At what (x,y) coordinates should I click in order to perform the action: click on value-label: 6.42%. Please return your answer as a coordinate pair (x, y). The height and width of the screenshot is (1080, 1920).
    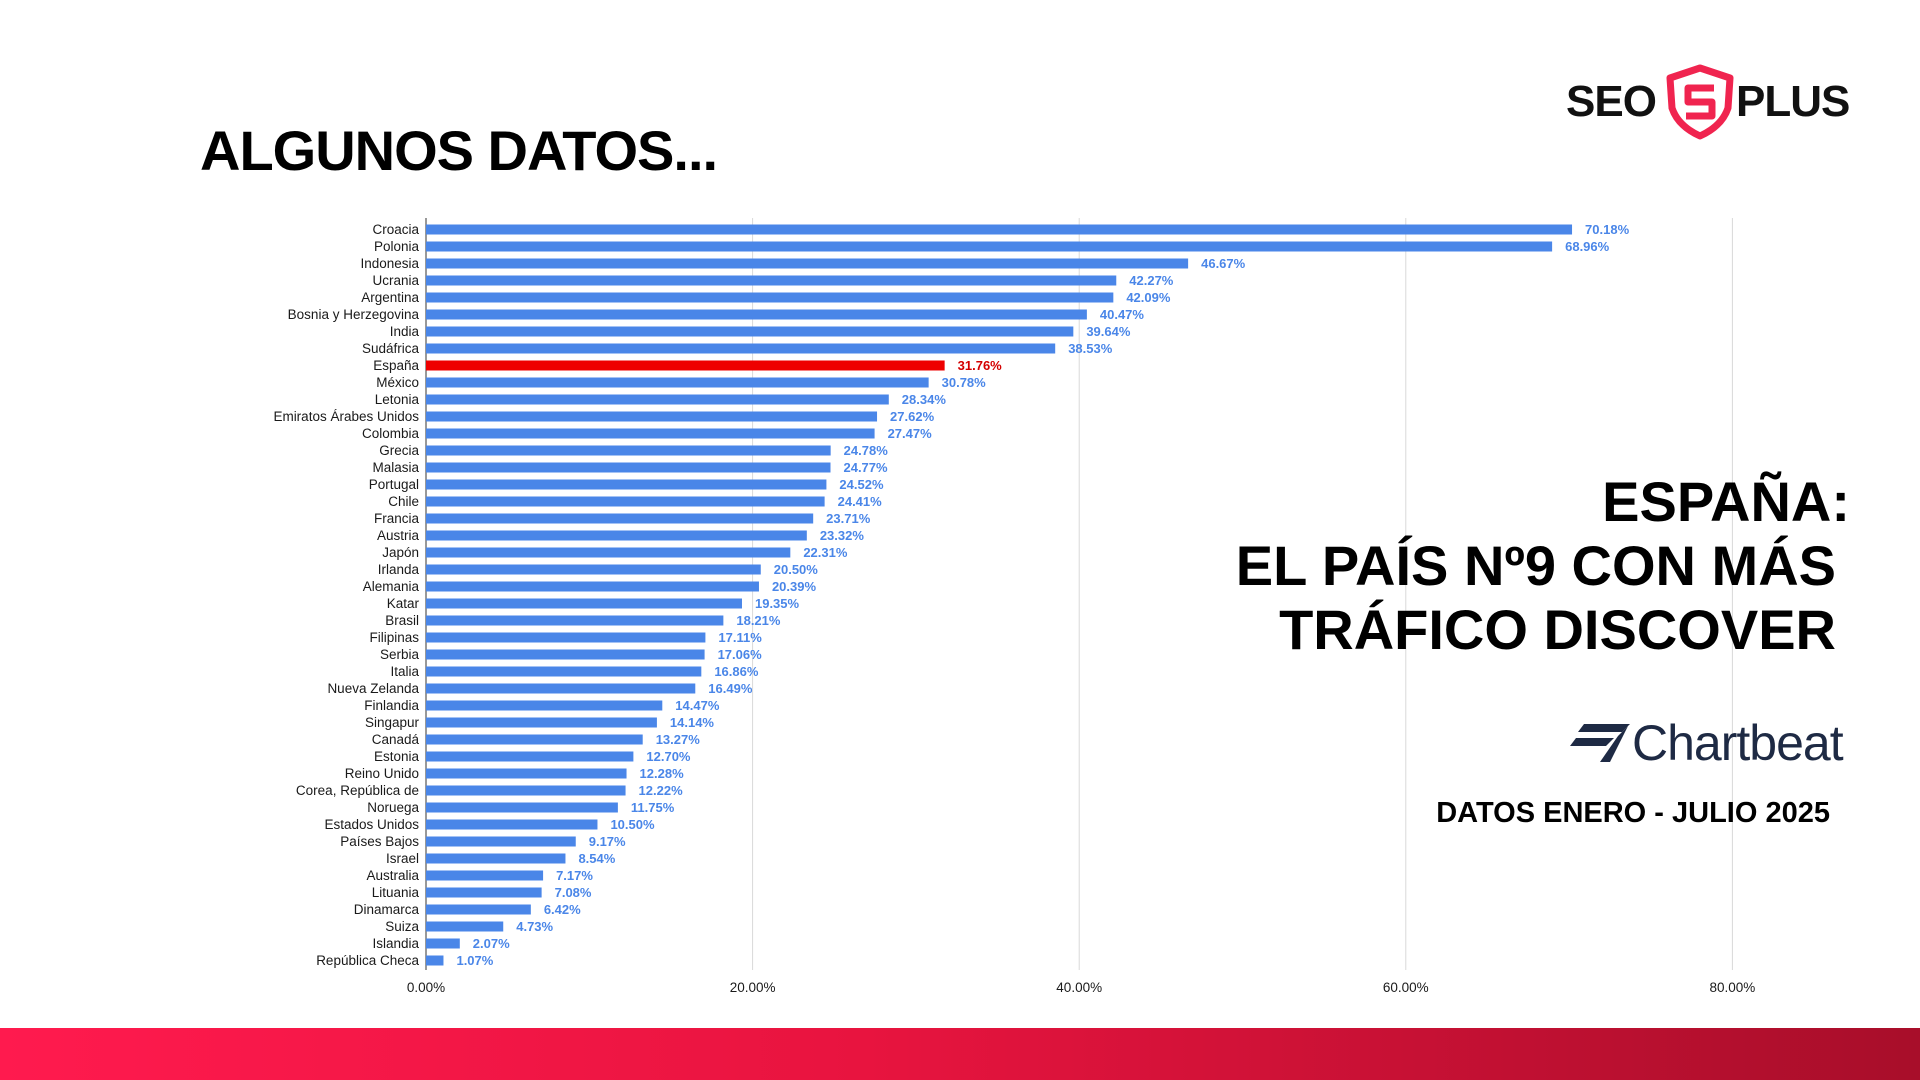
    Looking at the image, I should click on (562, 909).